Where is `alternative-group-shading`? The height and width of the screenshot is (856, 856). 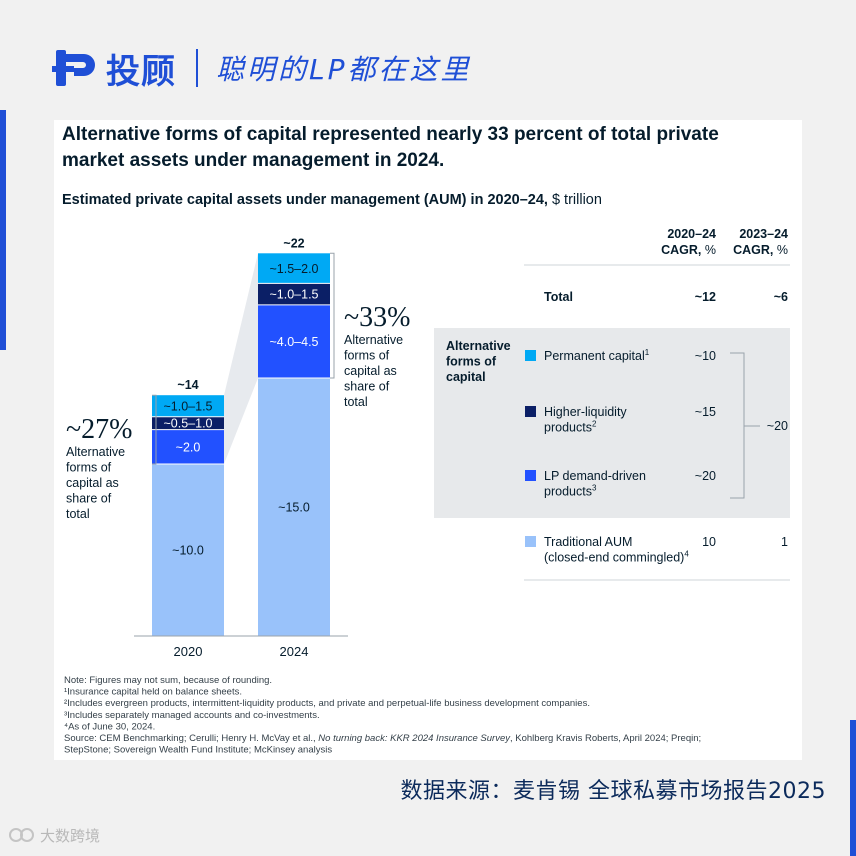
alternative-group-shading is located at coordinates (612, 423).